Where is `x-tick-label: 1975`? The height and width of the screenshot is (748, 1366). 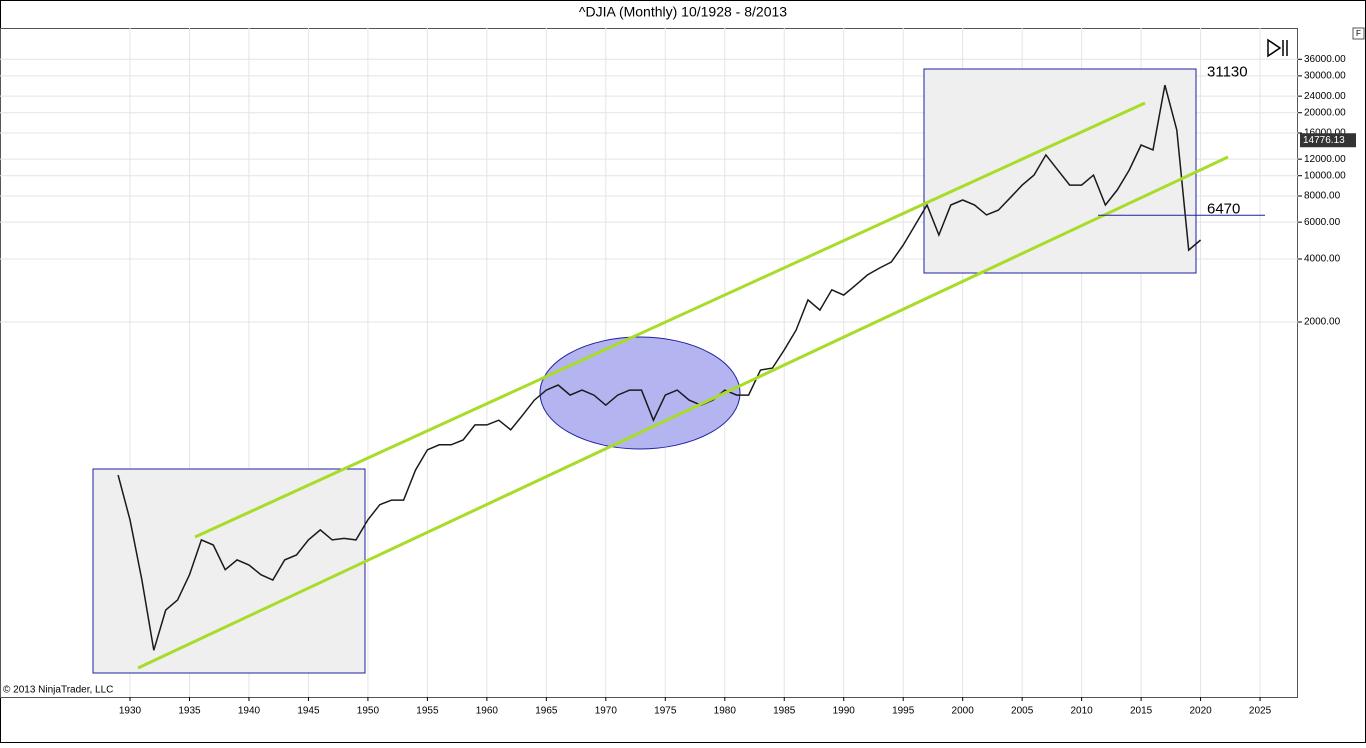
x-tick-label: 1975 is located at coordinates (665, 711).